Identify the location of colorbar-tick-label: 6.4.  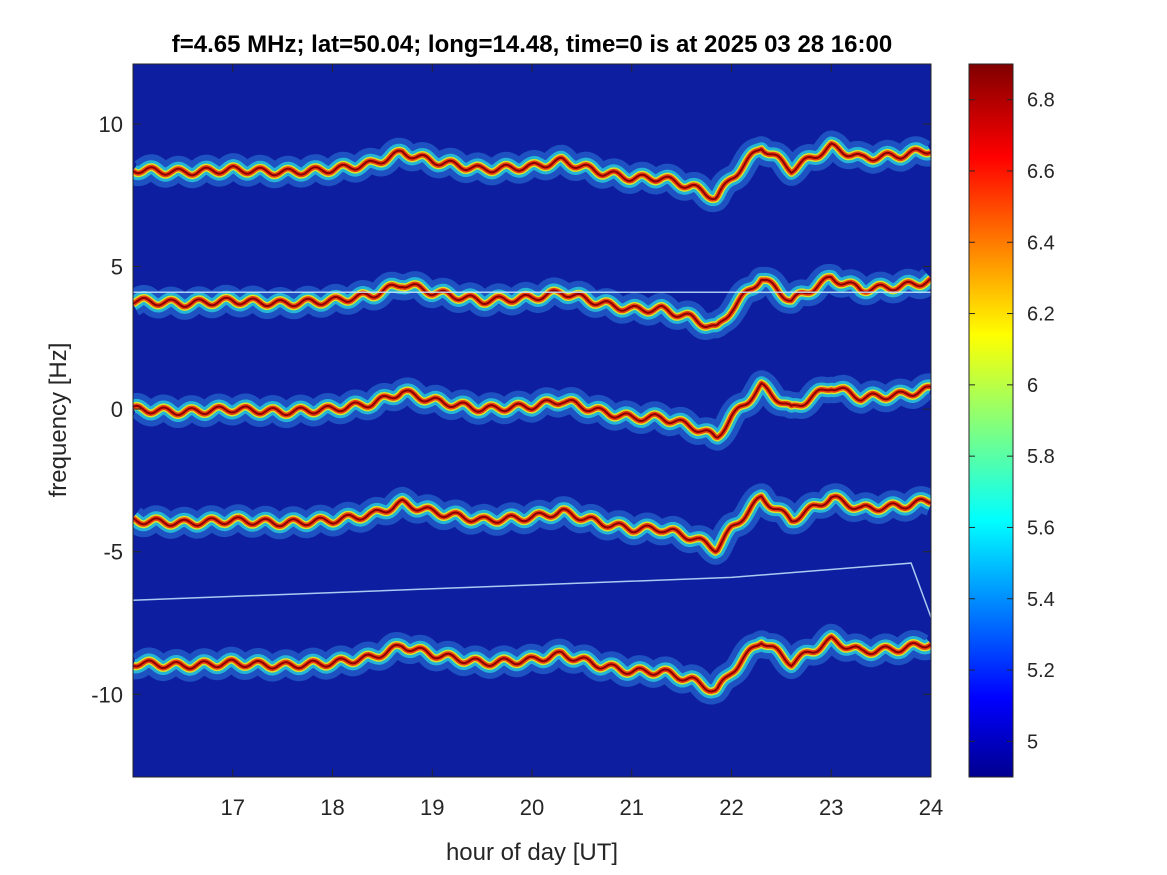
(1041, 243).